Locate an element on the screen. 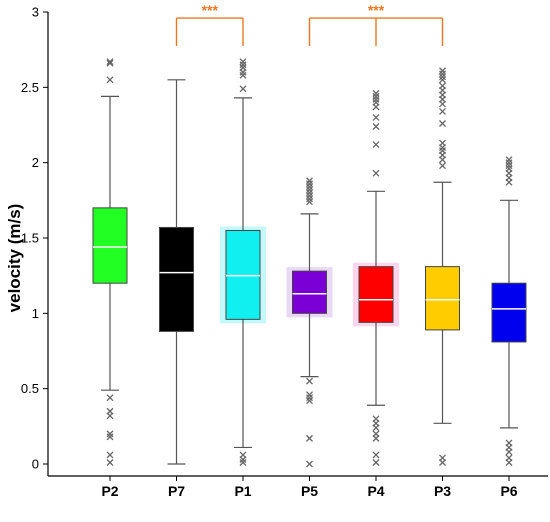 This screenshot has width=550, height=522. y-tick-label: 0.5 is located at coordinates (30, 388).